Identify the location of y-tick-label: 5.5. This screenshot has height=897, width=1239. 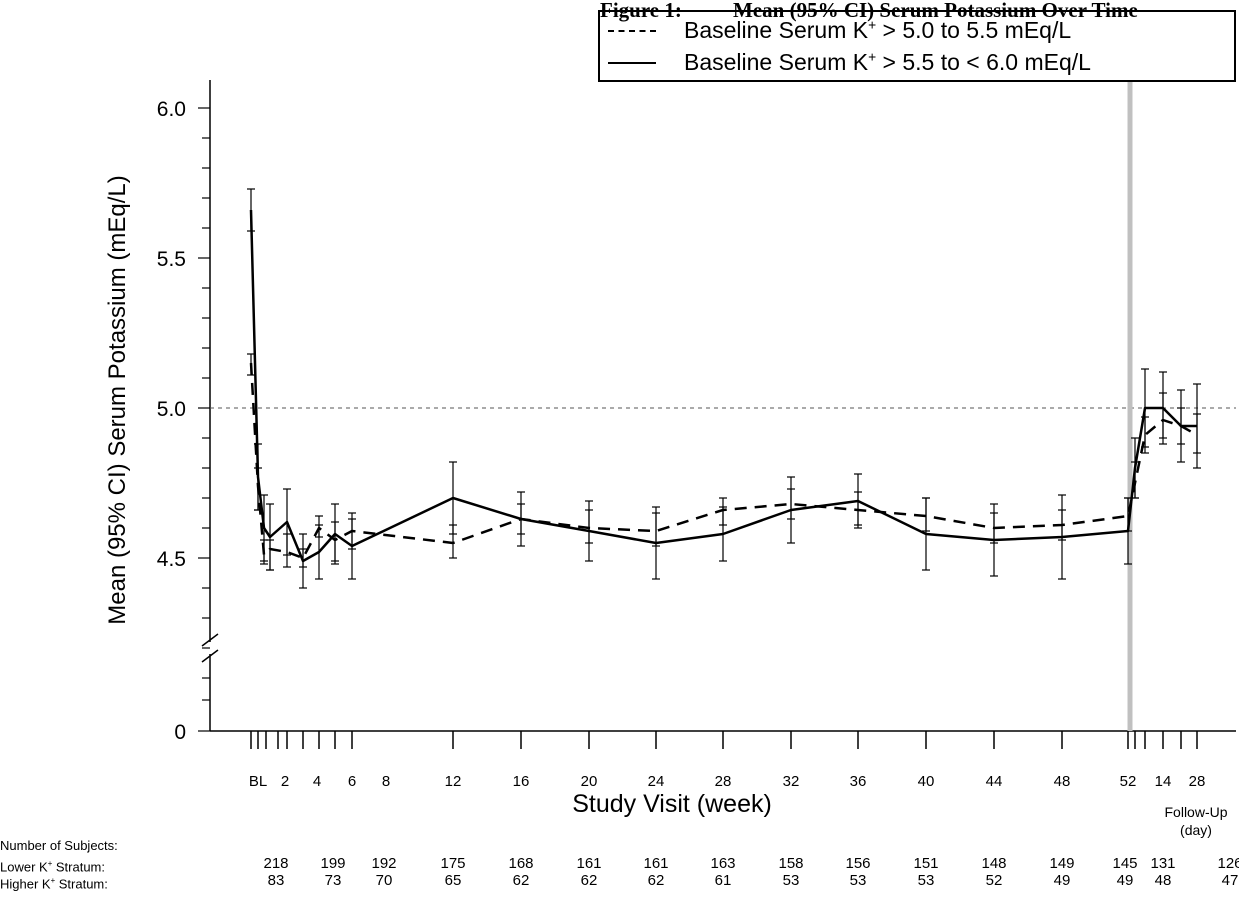
(171, 259).